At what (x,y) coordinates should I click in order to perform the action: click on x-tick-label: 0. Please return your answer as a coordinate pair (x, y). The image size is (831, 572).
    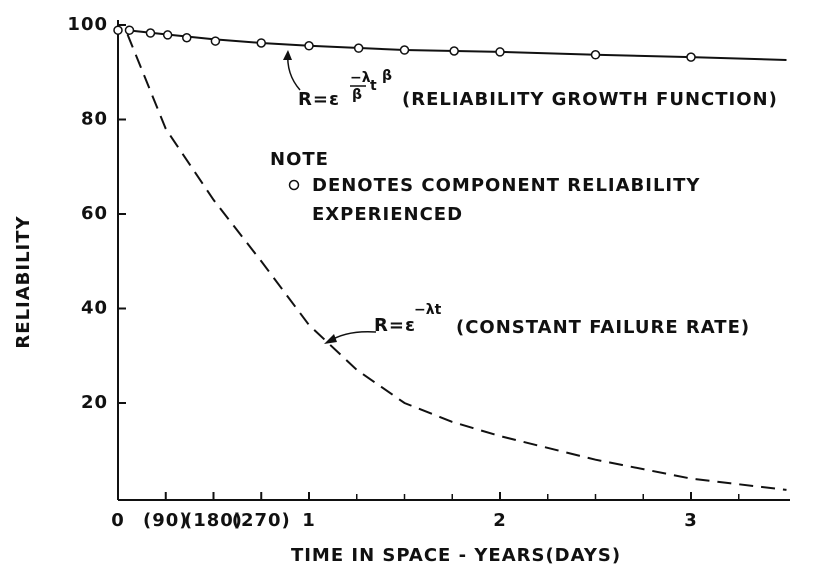
    Looking at the image, I should click on (118, 520).